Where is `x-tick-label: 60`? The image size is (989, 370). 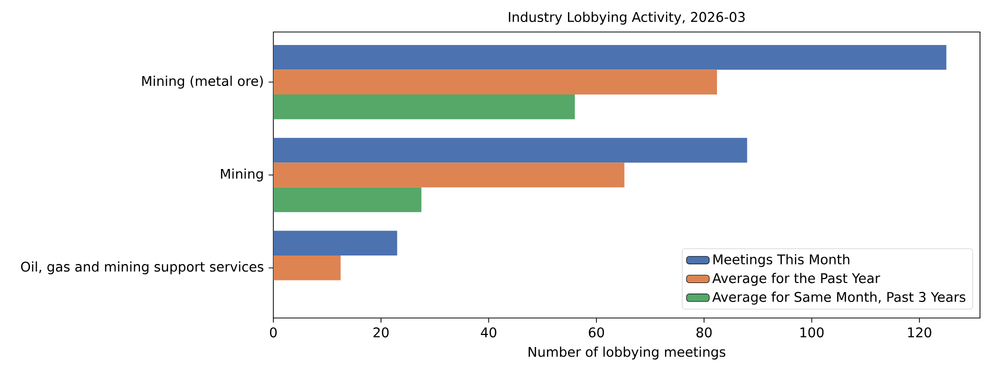 x-tick-label: 60 is located at coordinates (596, 332).